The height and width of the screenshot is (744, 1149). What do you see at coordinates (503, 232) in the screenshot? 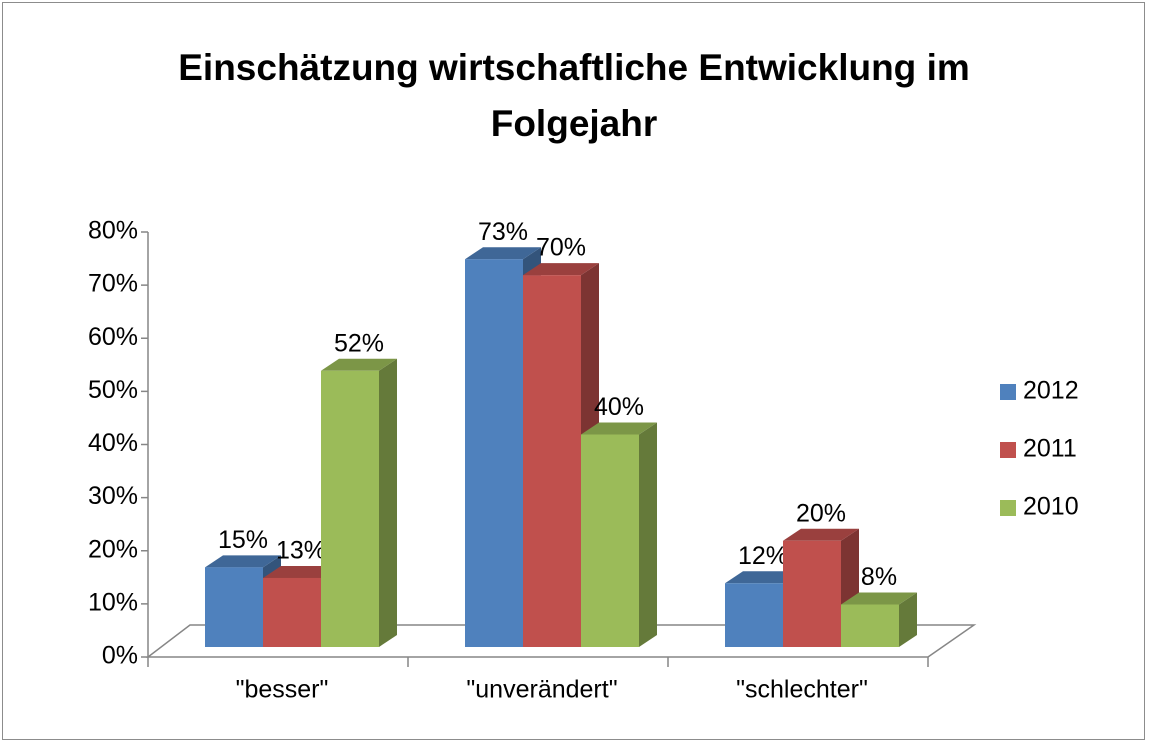
I see `value-label: 73%` at bounding box center [503, 232].